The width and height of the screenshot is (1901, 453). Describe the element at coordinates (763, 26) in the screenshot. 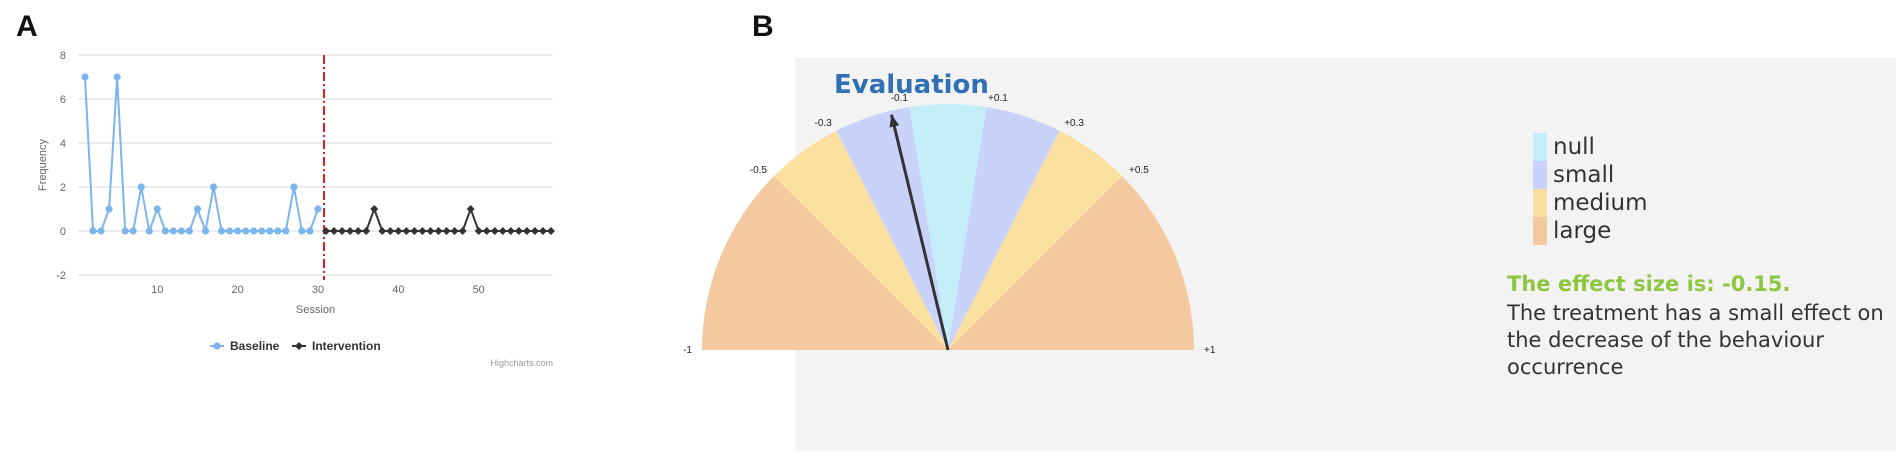

I see `panel-label-b: B` at that location.